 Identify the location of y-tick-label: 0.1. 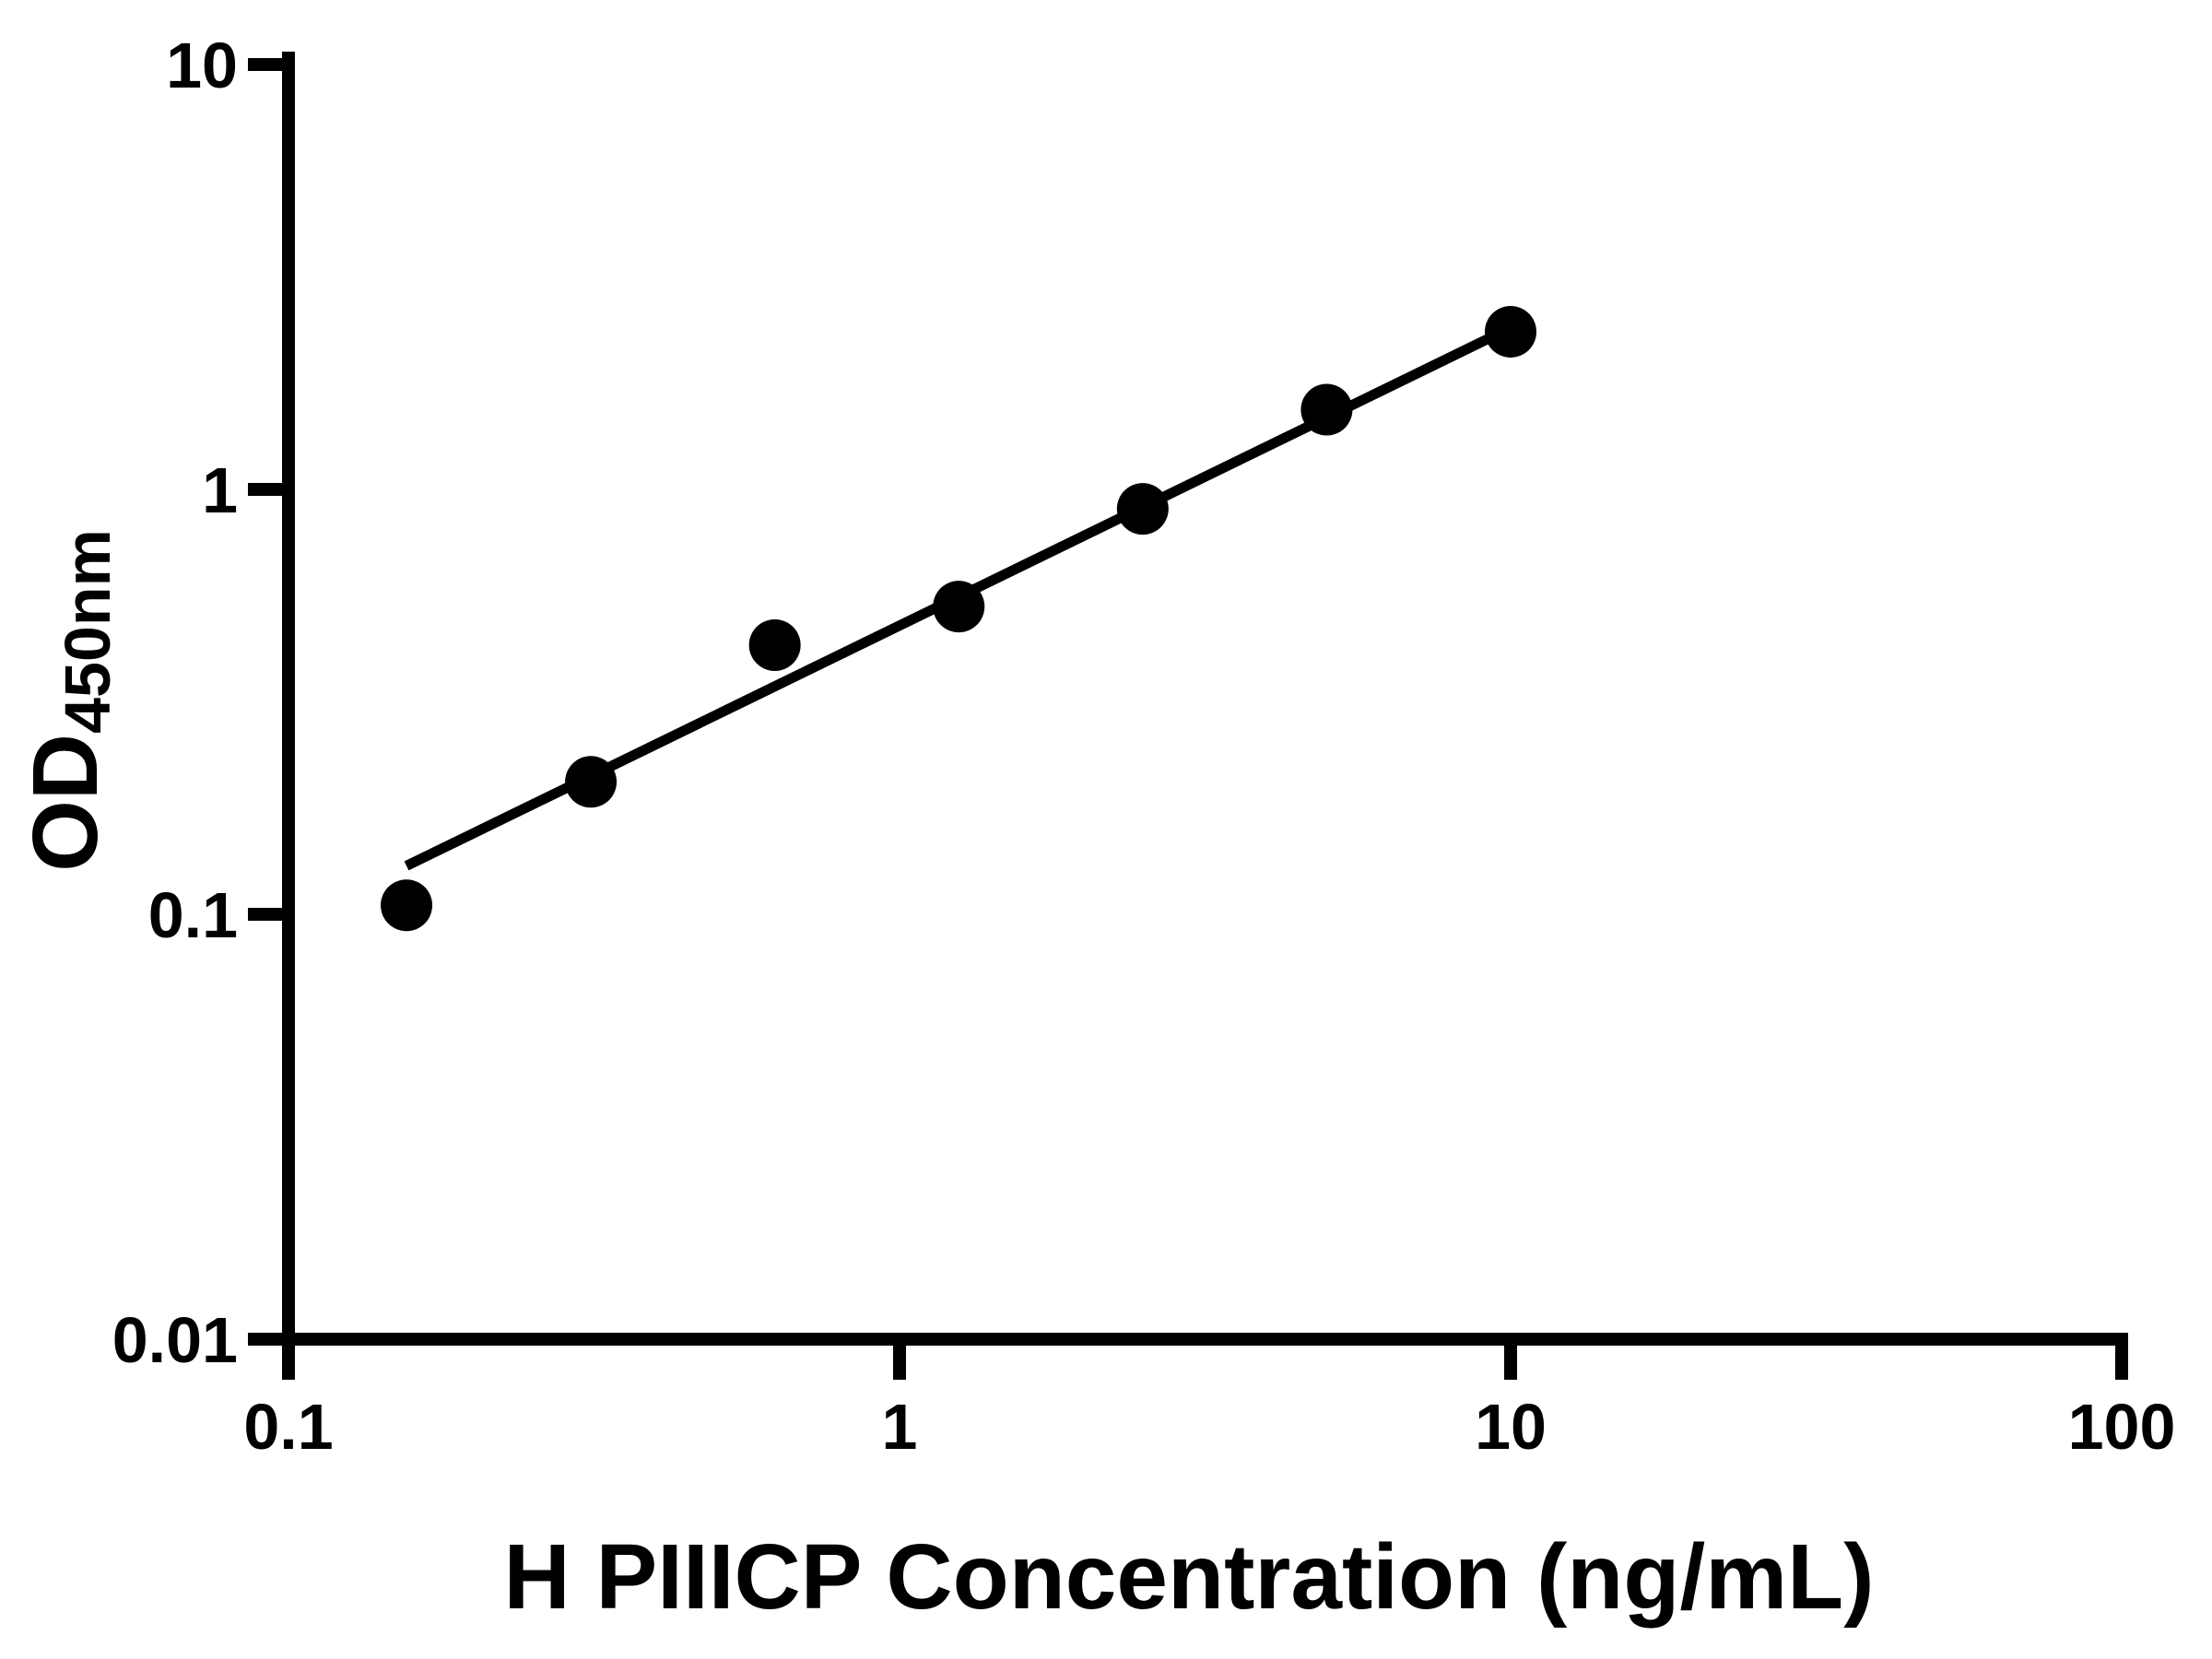
(193, 915).